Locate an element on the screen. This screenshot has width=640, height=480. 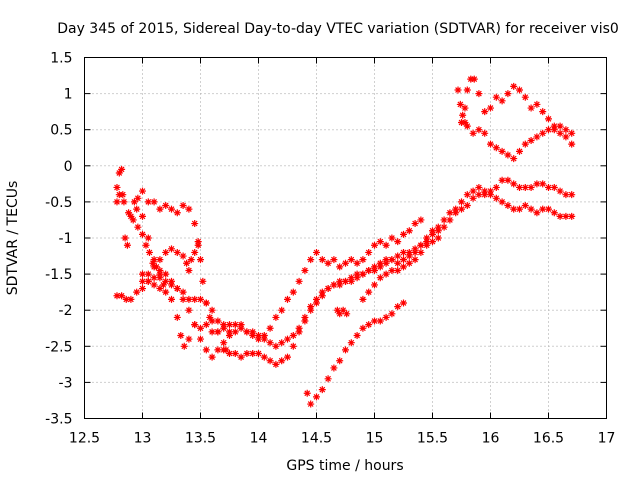
x-tick-label: 12.5 is located at coordinates (84, 439).